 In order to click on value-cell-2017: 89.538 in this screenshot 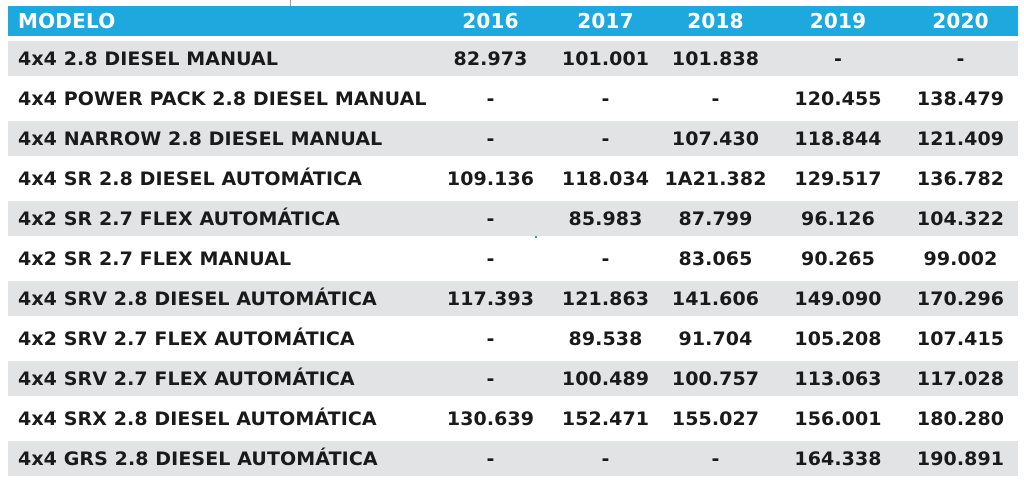, I will do `click(605, 338)`.